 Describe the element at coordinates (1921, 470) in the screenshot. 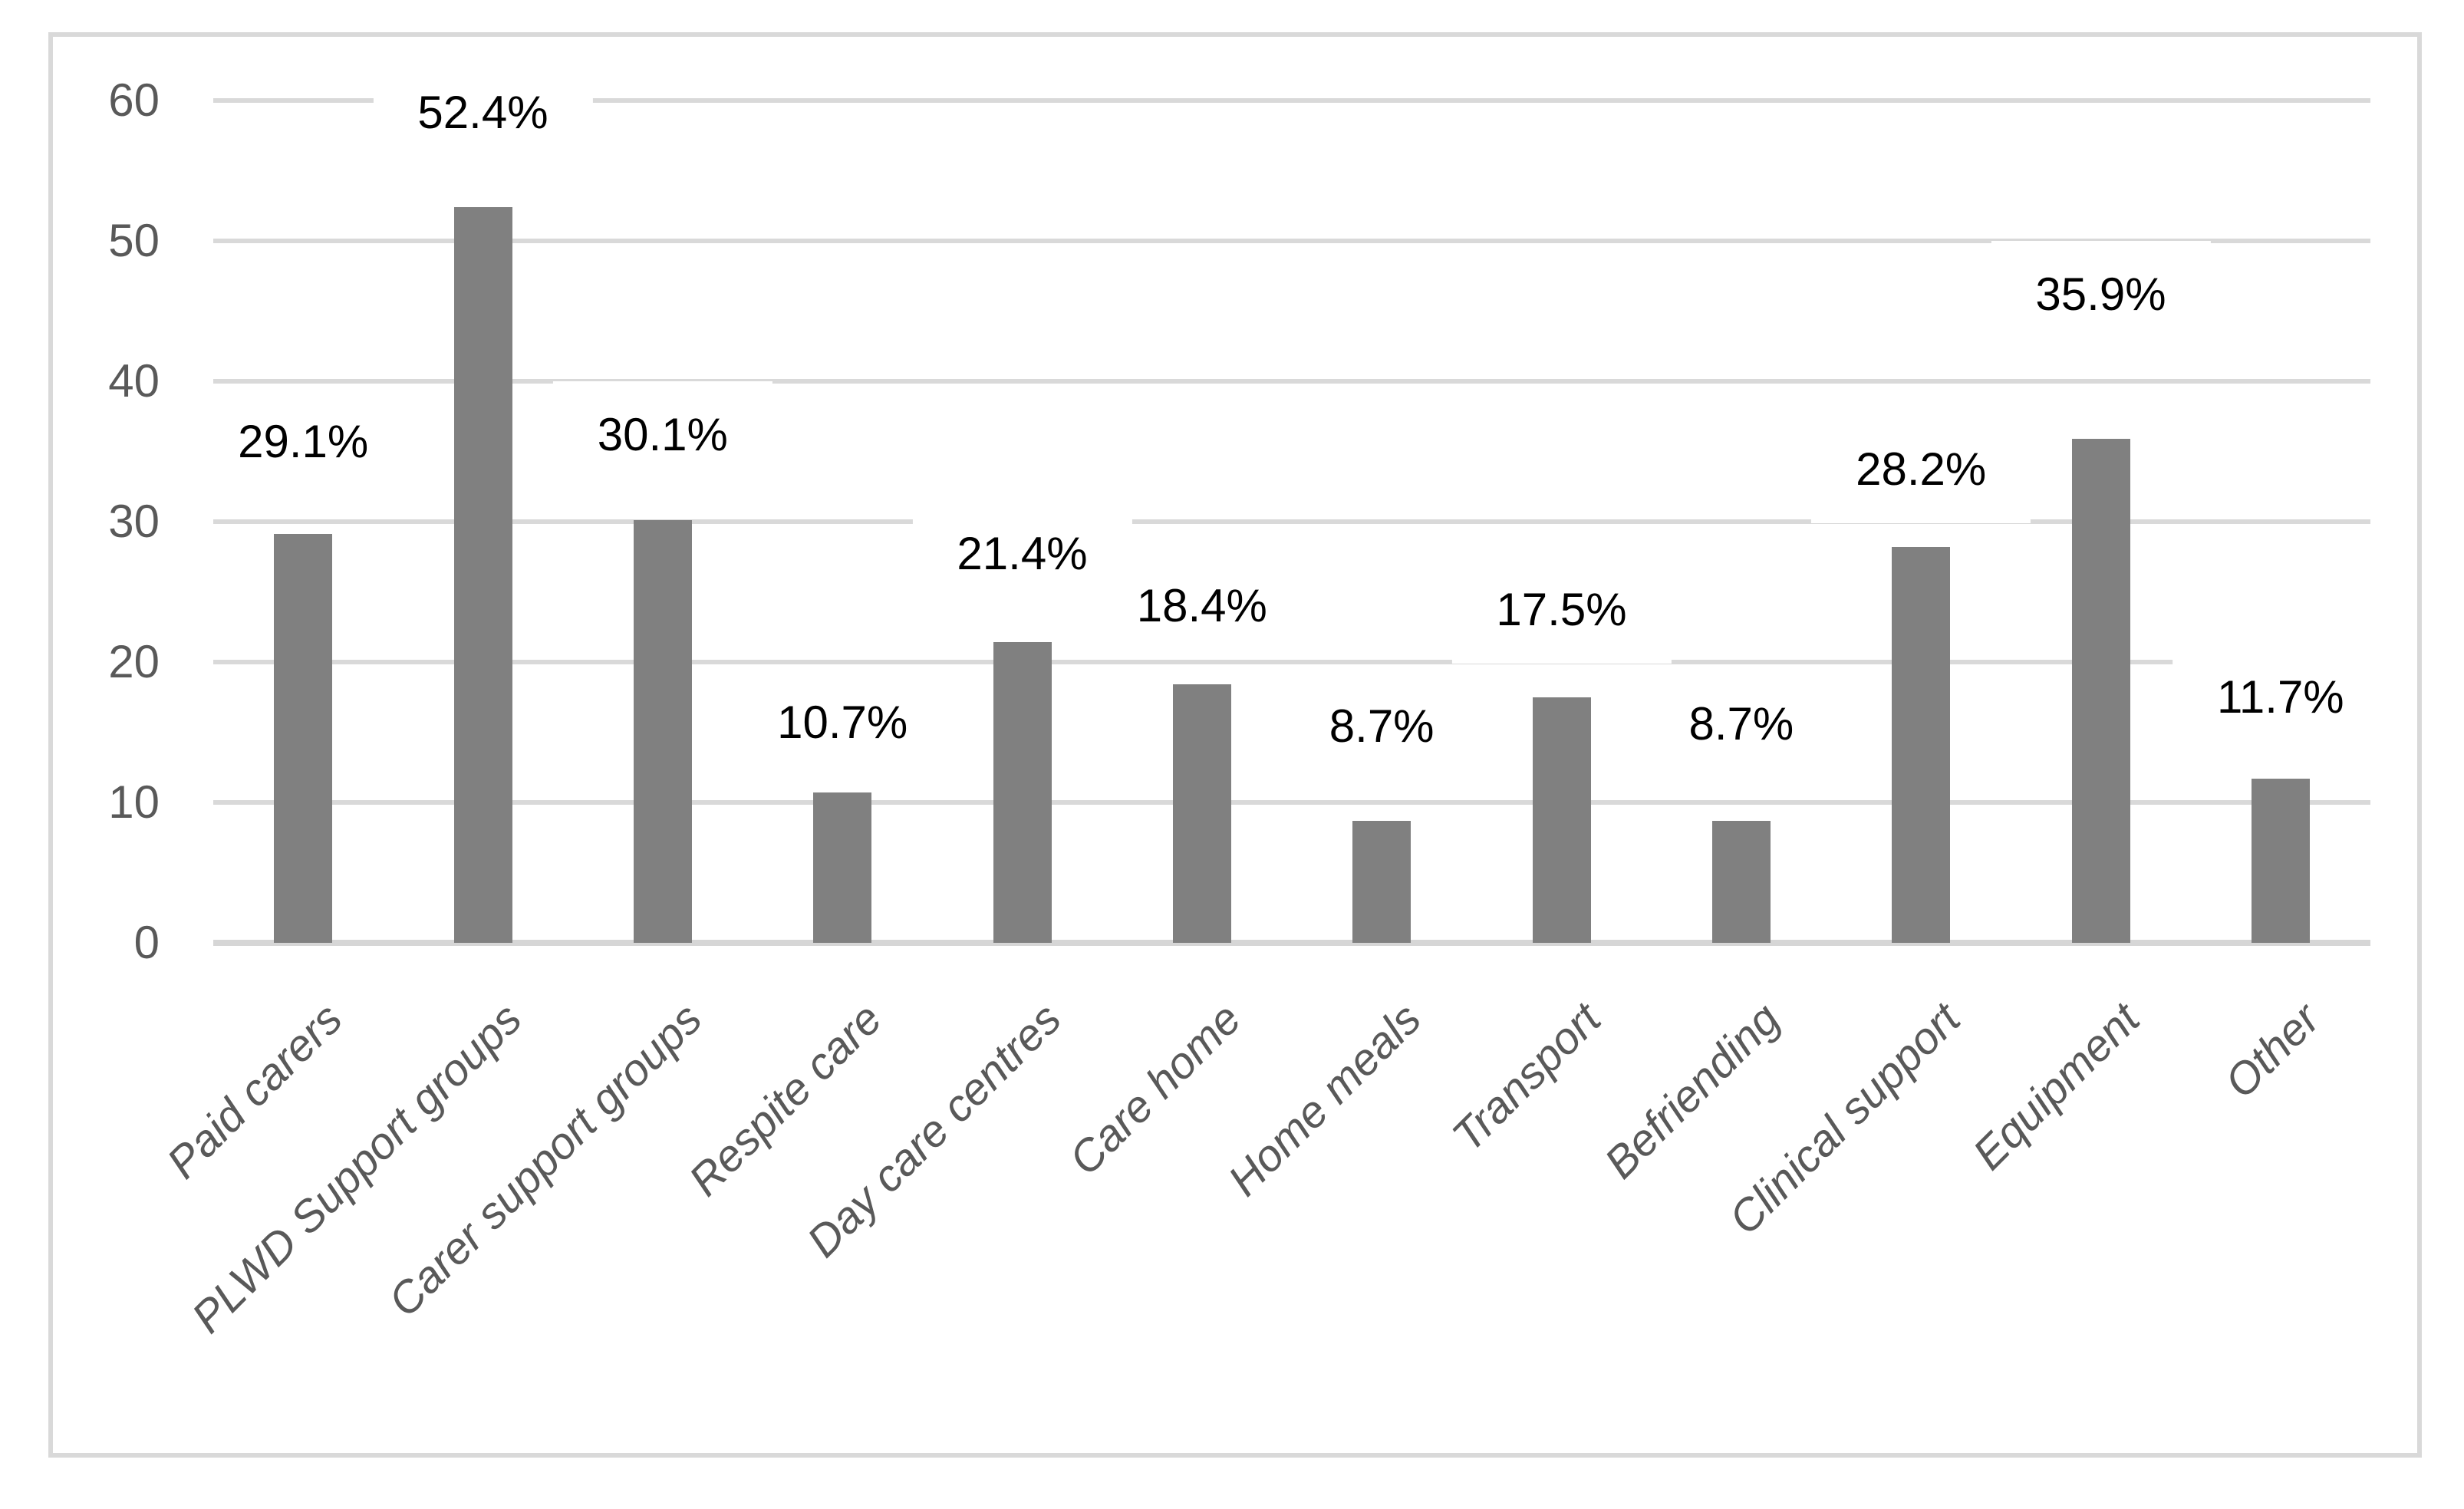

I see `data-label: 28.2%` at that location.